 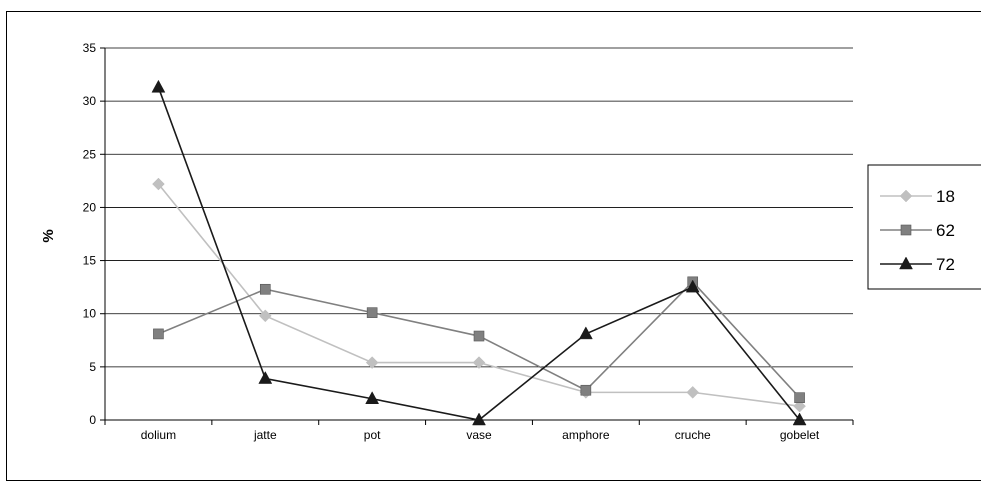 What do you see at coordinates (479, 362) in the screenshot?
I see `data-point-18-vase` at bounding box center [479, 362].